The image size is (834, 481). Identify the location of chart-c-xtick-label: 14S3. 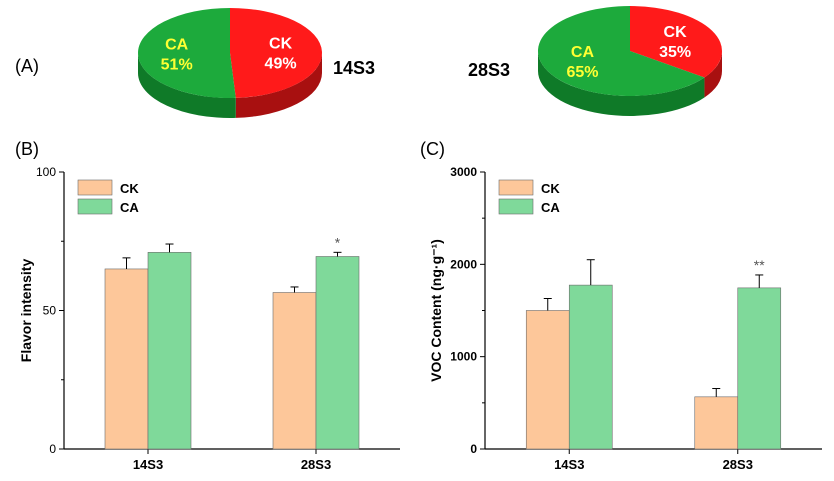
(569, 464).